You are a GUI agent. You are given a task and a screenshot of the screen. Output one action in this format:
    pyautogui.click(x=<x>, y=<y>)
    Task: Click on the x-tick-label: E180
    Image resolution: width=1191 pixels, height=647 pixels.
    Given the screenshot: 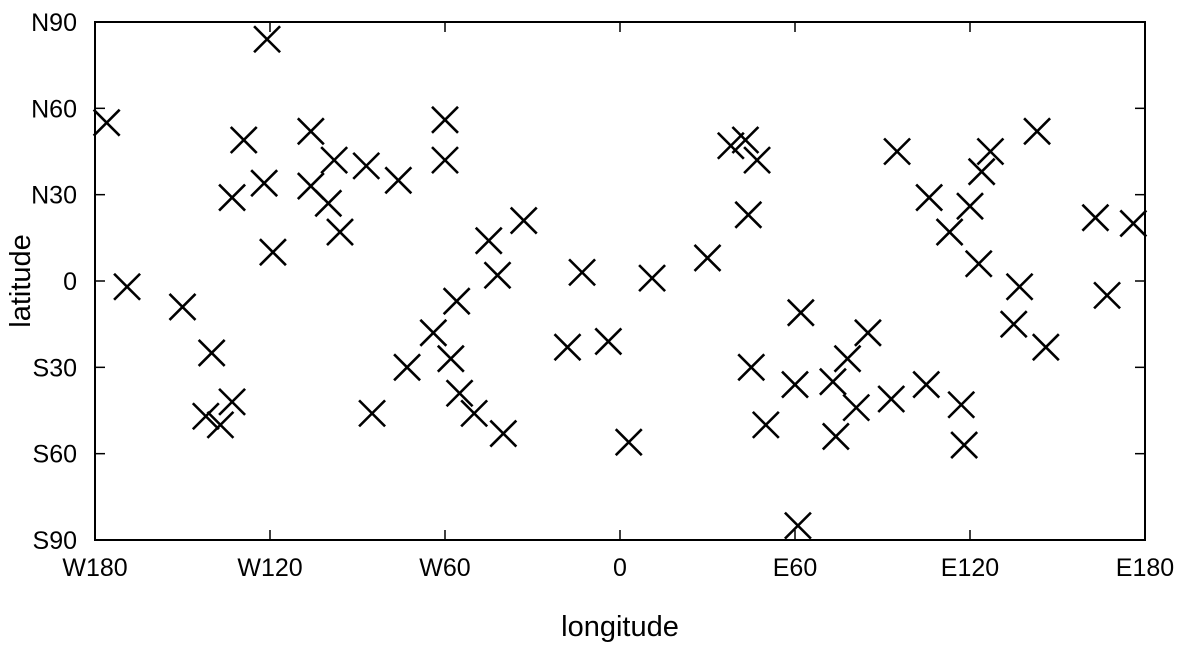 What is the action you would take?
    pyautogui.click(x=1145, y=568)
    